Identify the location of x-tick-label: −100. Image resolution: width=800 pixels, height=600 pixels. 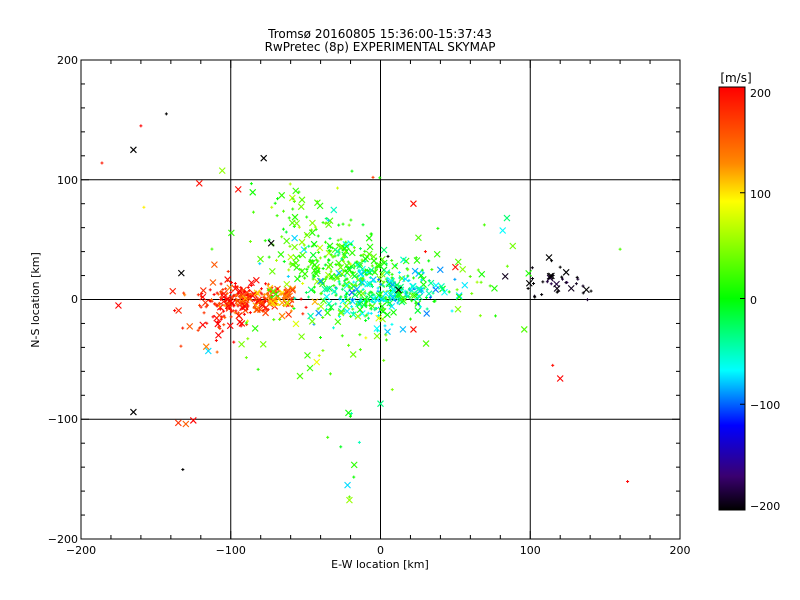
(231, 550).